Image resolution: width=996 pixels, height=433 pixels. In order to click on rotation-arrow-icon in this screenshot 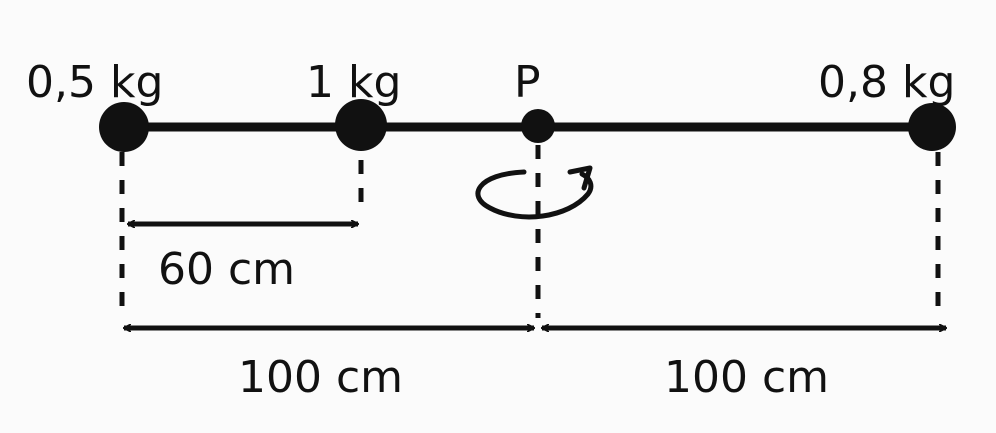, I will do `click(534, 194)`.